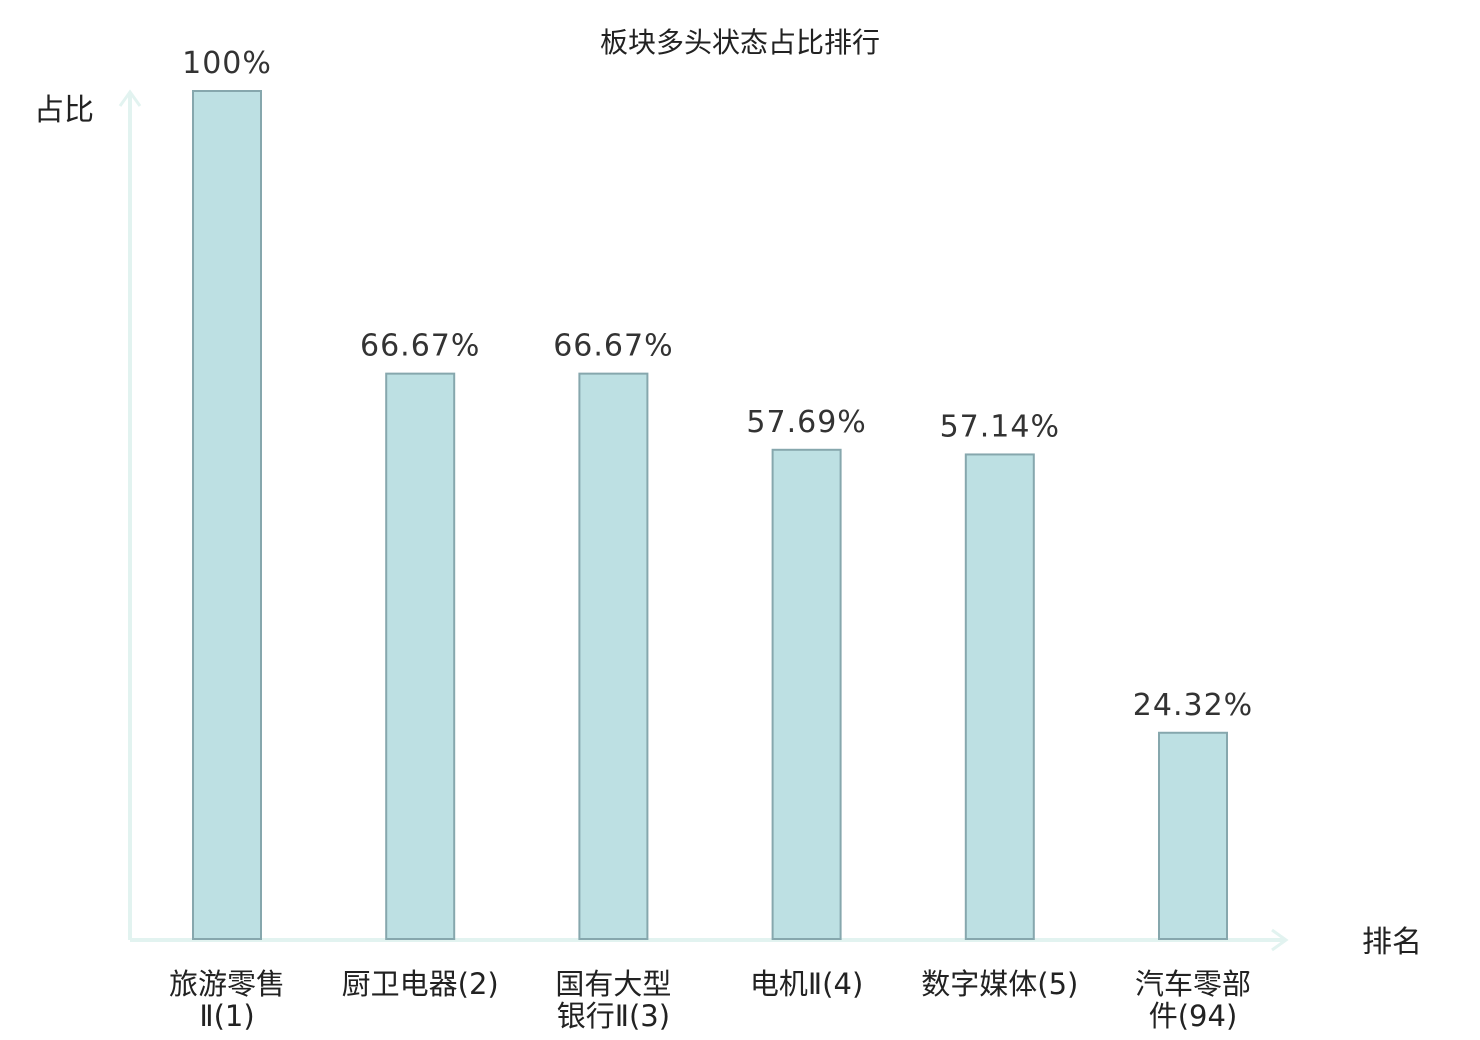 The height and width of the screenshot is (1040, 1480). I want to click on category-label-line: 国有大型, so click(613, 984).